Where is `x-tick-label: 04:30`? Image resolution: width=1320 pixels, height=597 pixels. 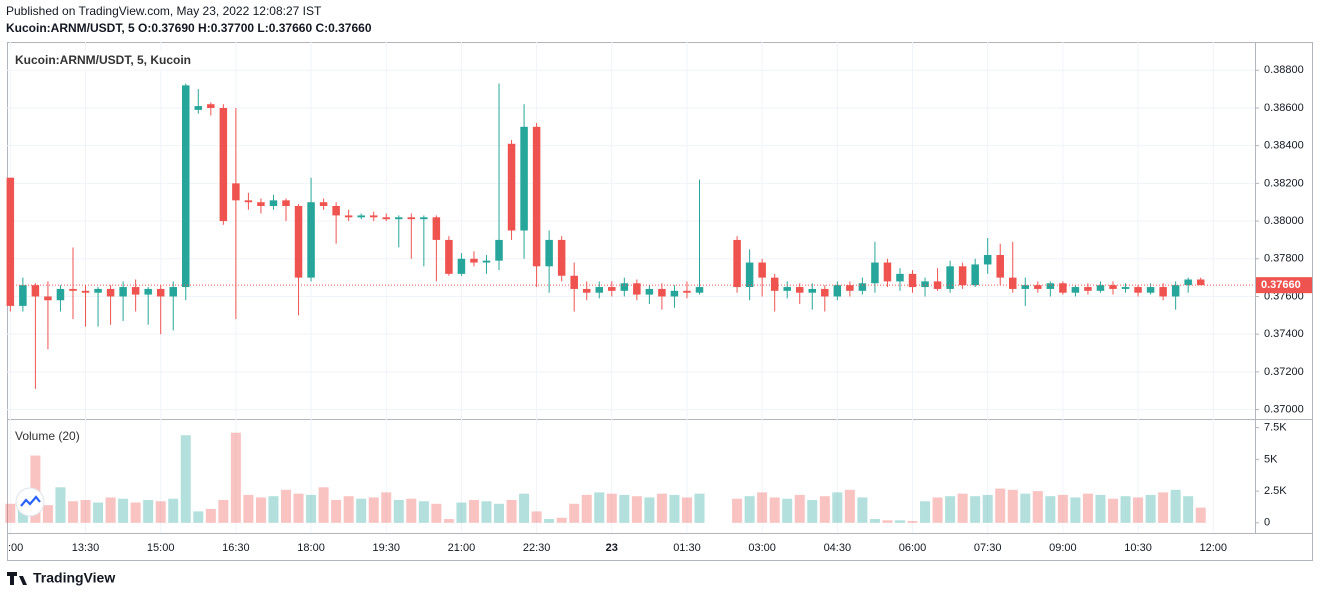
x-tick-label: 04:30 is located at coordinates (838, 548).